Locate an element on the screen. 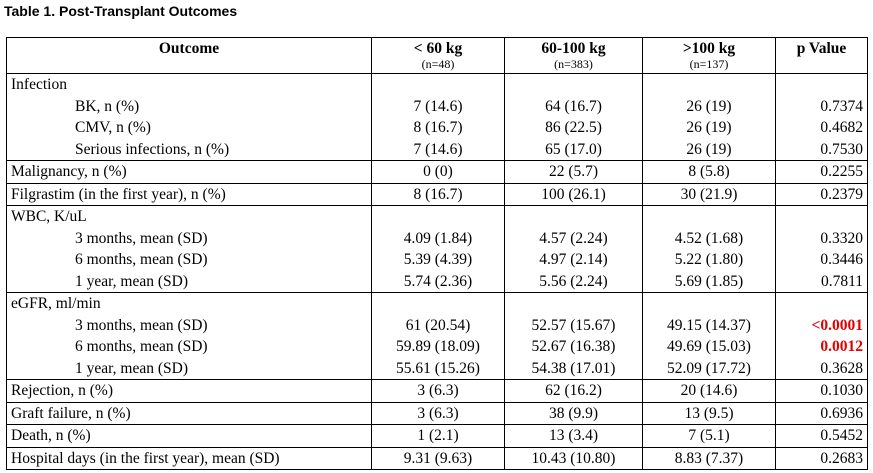 The width and height of the screenshot is (873, 473). row-label: CMV, n (%) is located at coordinates (189, 128).